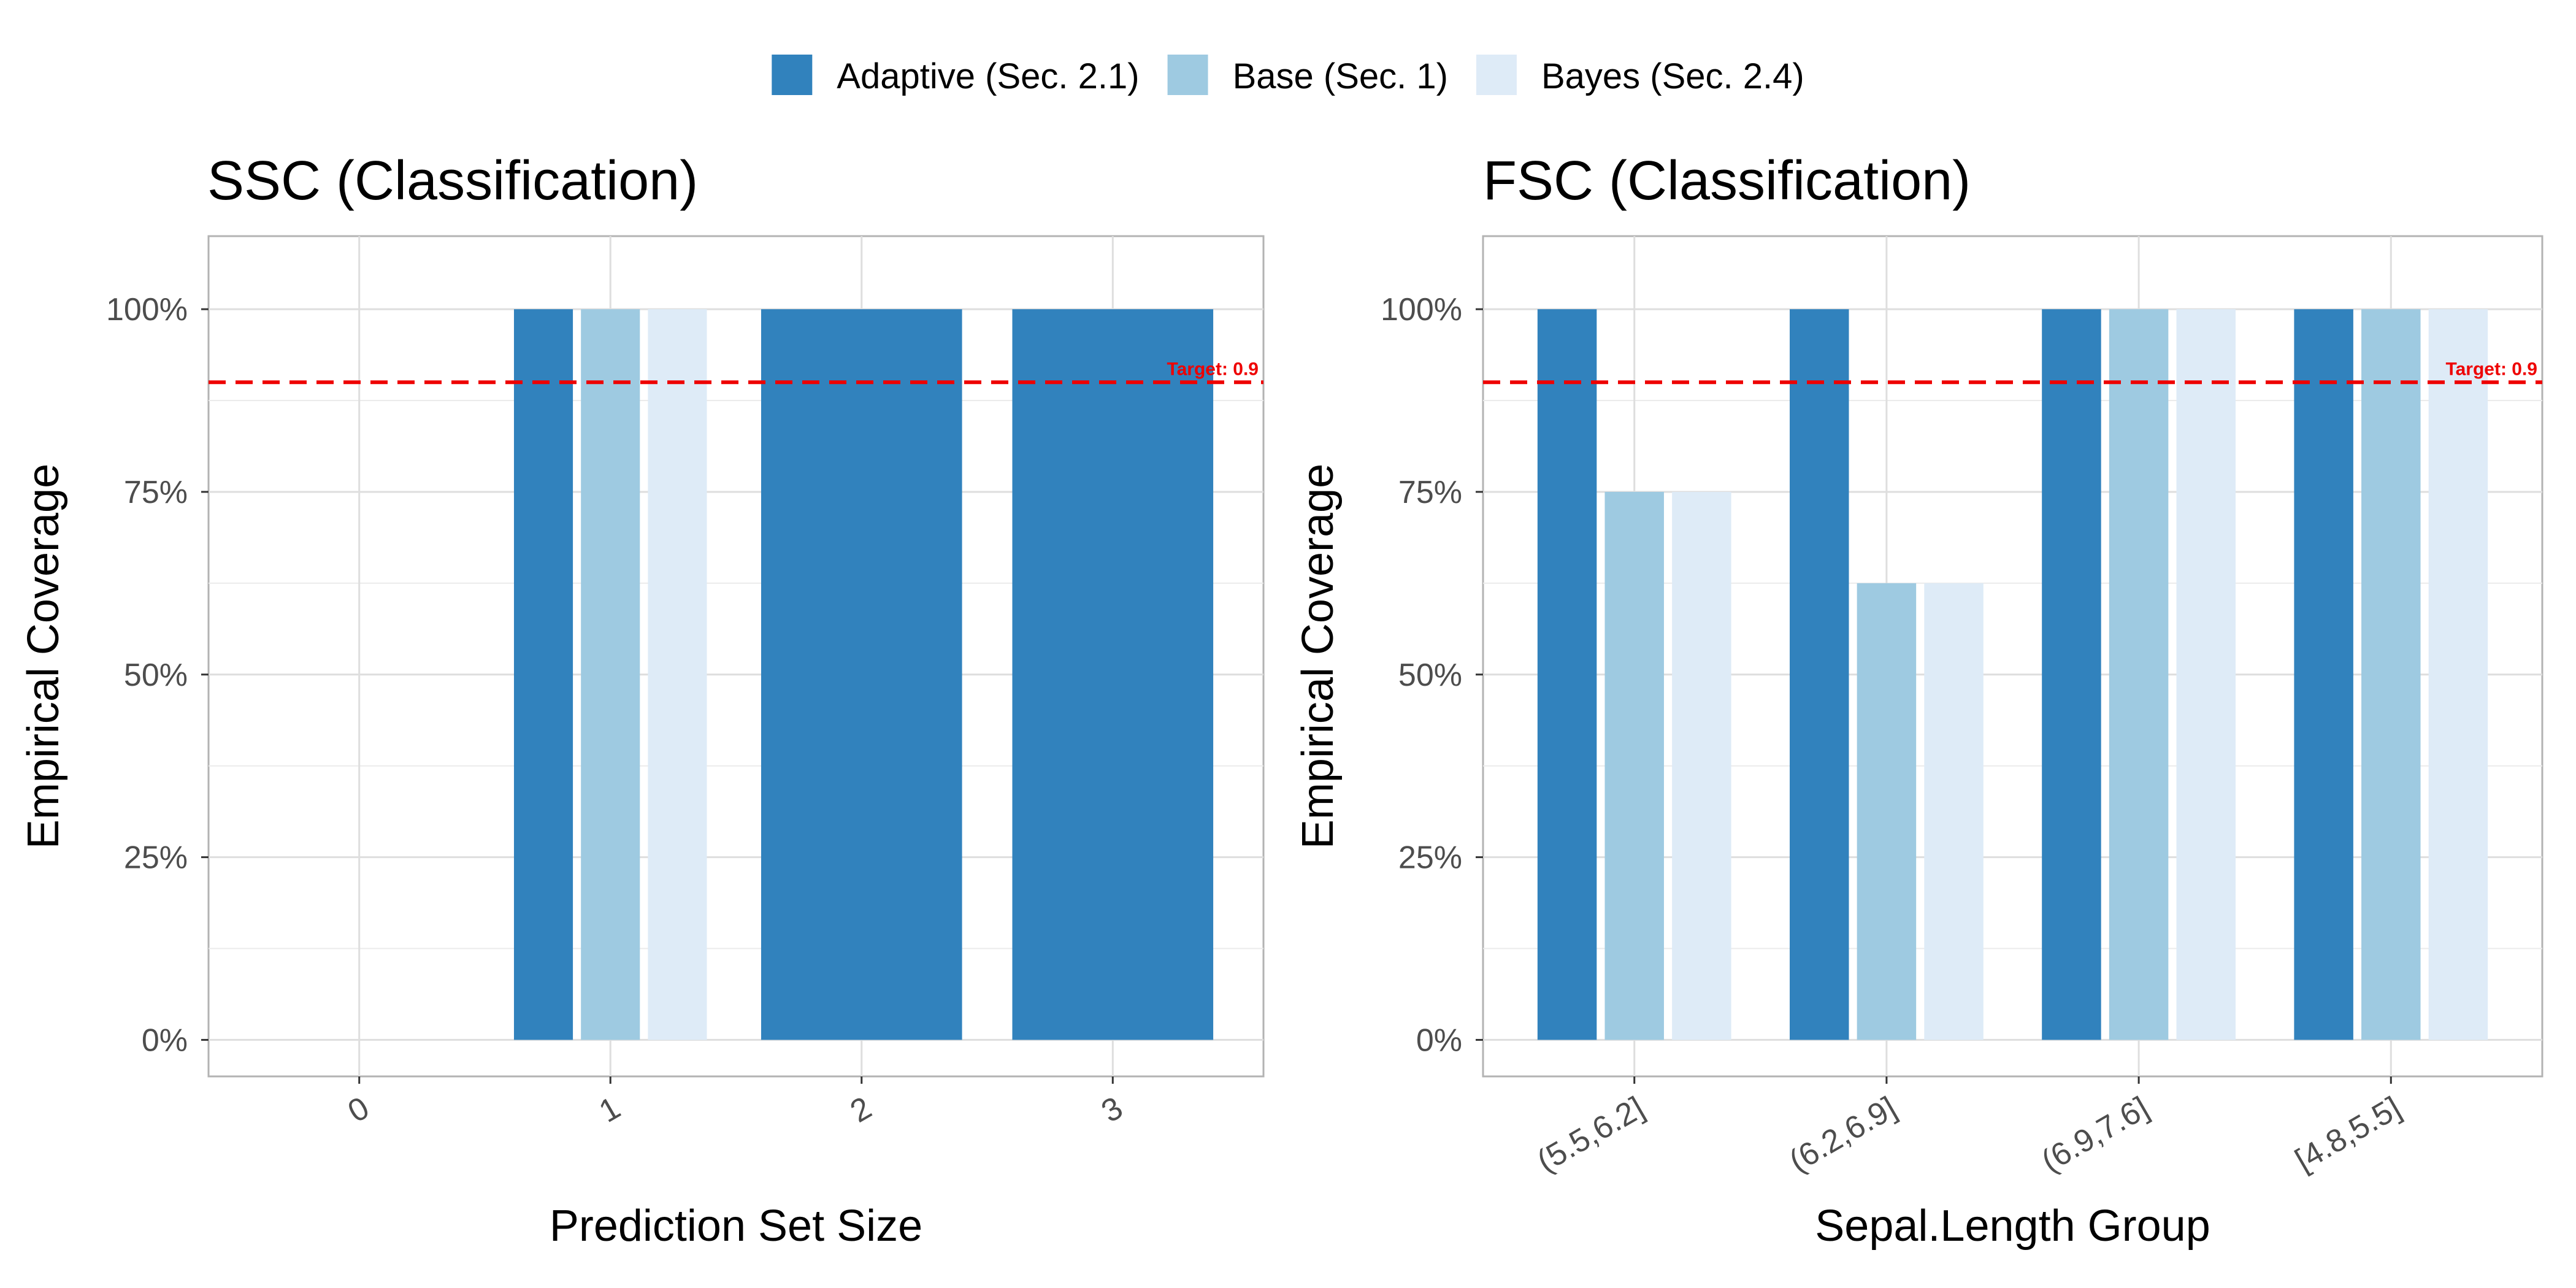 The height and width of the screenshot is (1288, 2576). I want to click on x-tick-label: (6.9,7.6], so click(2095, 1134).